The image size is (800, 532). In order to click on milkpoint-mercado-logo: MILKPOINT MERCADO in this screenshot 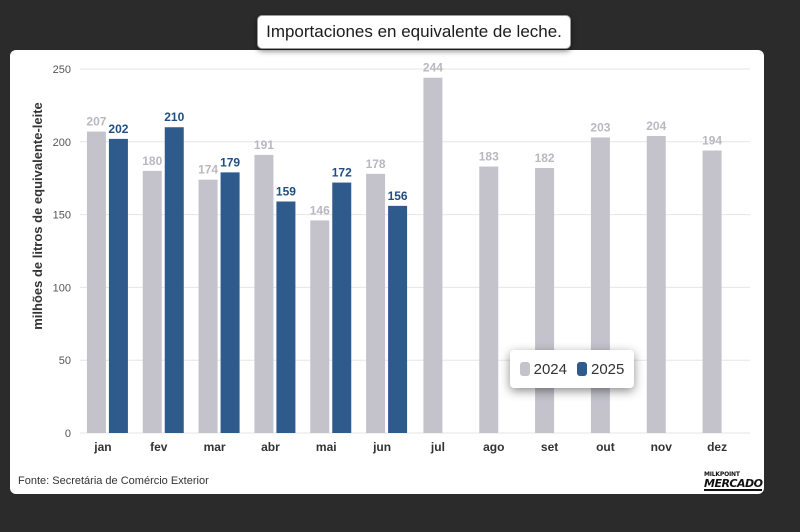, I will do `click(733, 481)`.